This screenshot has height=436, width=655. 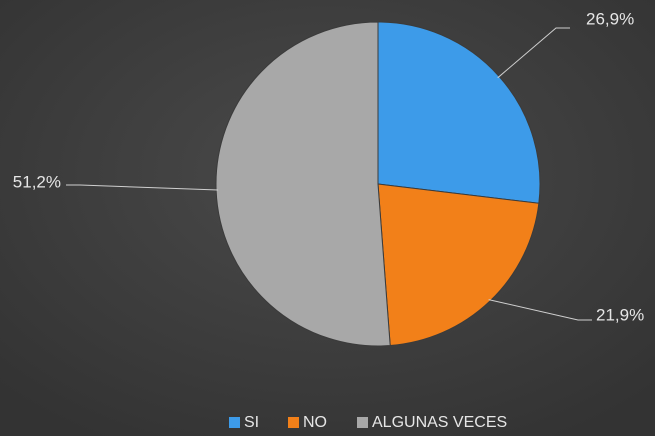 What do you see at coordinates (37, 181) in the screenshot?
I see `data-label: 51,2%` at bounding box center [37, 181].